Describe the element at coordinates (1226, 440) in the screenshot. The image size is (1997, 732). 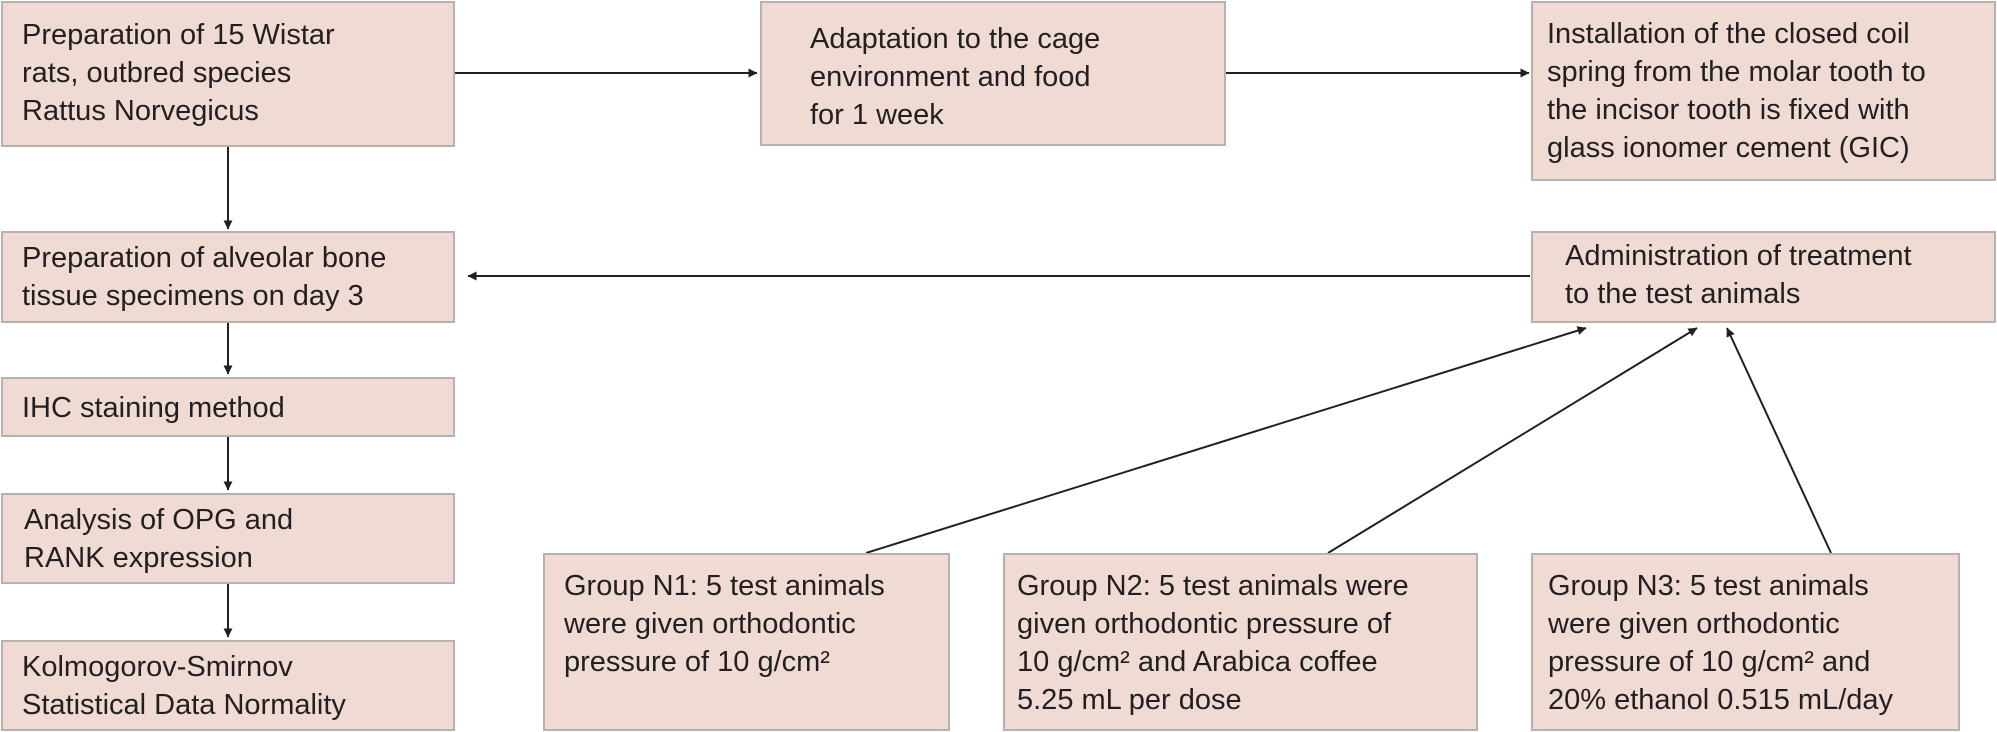
I see `arrow-n1-to-administration` at that location.